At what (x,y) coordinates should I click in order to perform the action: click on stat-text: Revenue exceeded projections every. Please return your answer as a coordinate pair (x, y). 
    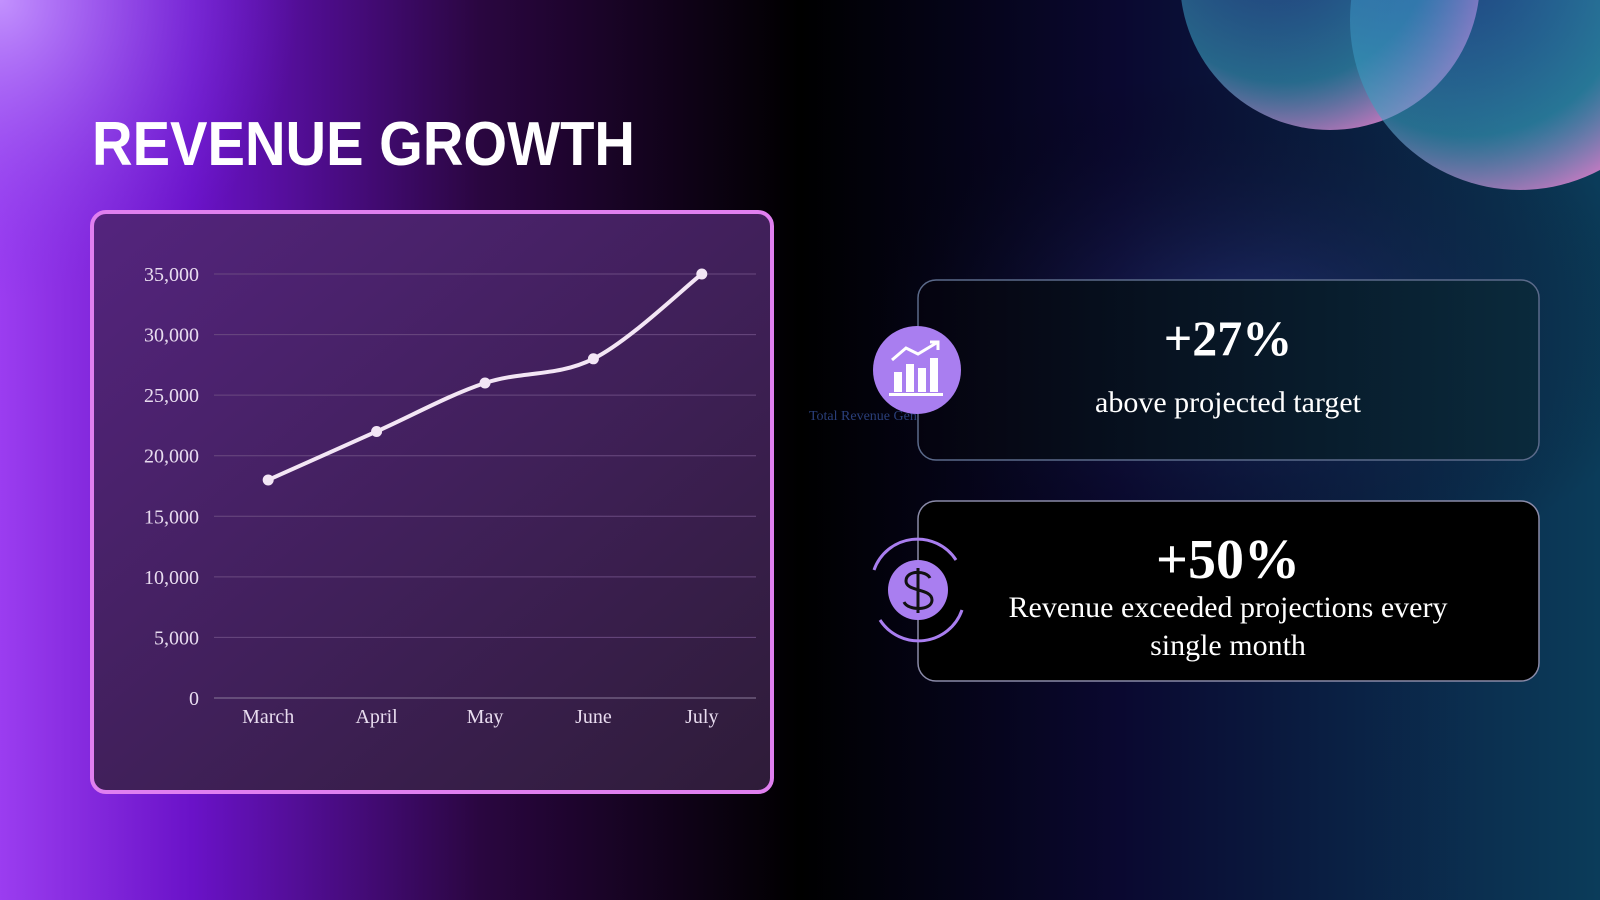
    Looking at the image, I should click on (1228, 607).